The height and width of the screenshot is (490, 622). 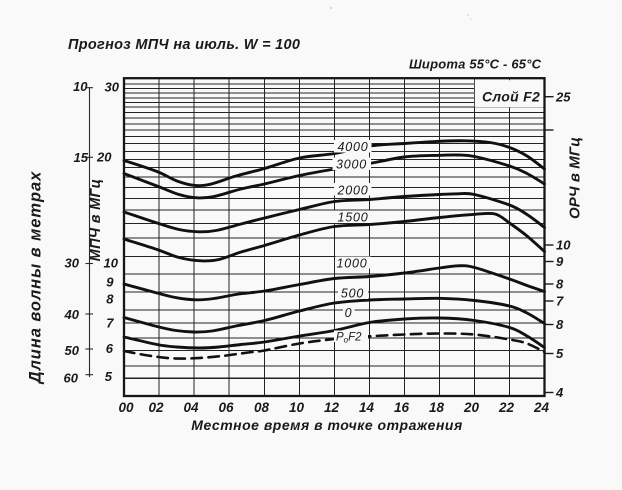 What do you see at coordinates (506, 407) in the screenshot?
I see `svg-text: 22` at bounding box center [506, 407].